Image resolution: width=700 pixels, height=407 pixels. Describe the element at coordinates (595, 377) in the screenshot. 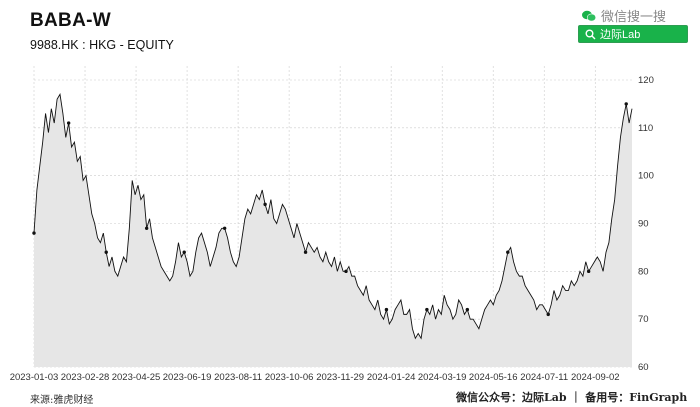

I see `x-tick-label: 2024-09-02` at that location.